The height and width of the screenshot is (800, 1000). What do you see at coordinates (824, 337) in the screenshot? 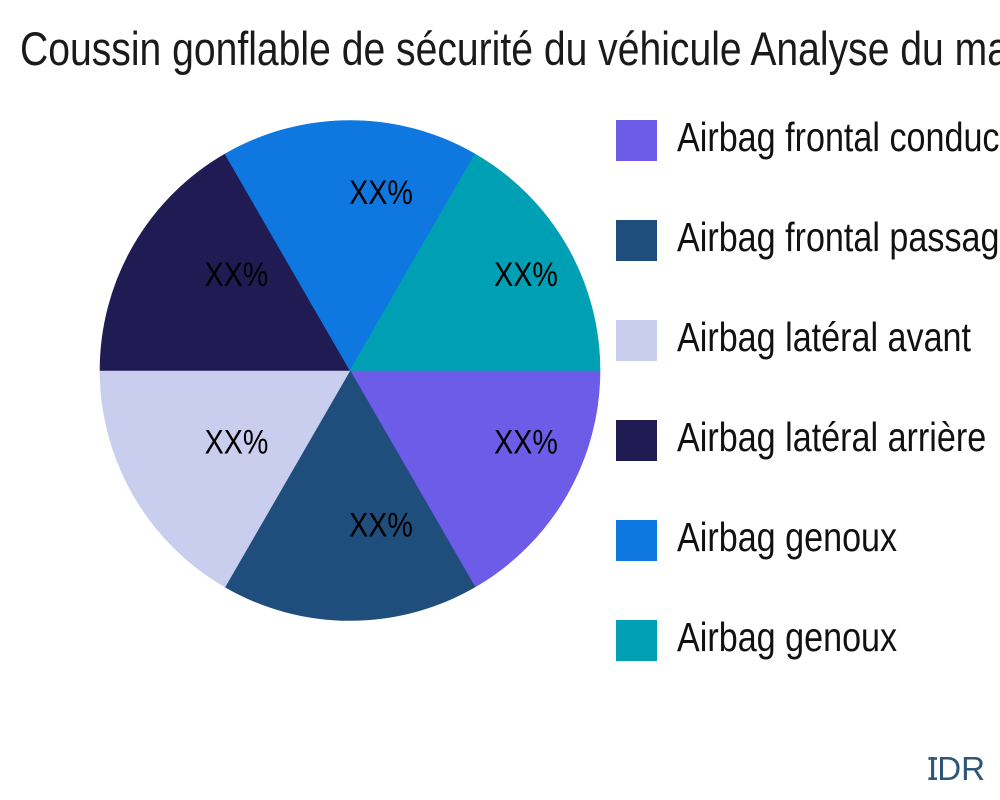
I see `svg-text: Airbag latéral avant` at bounding box center [824, 337].